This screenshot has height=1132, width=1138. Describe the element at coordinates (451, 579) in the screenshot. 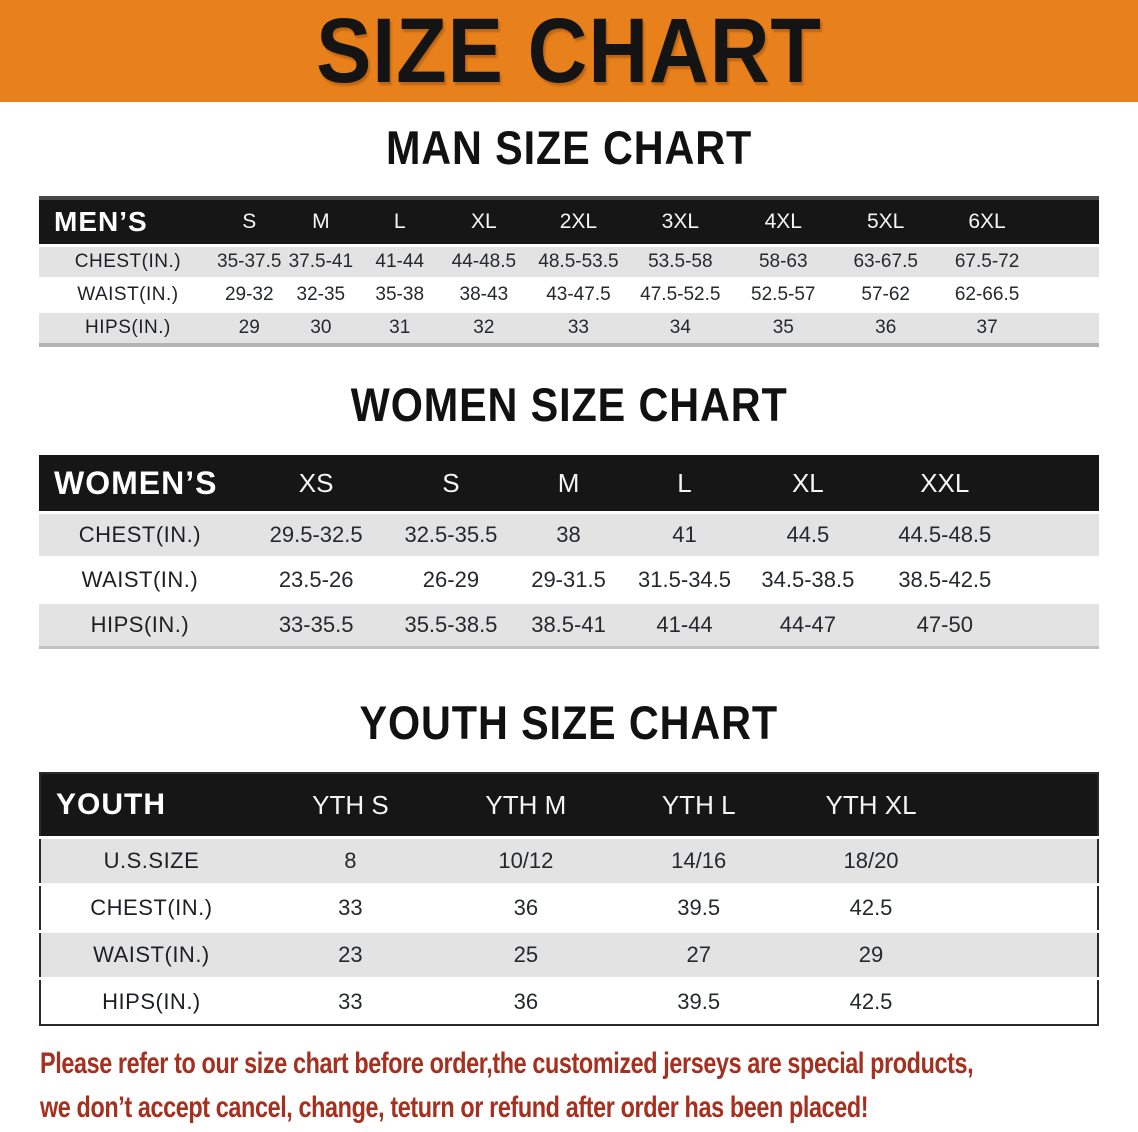

I see `size-value: 26-29` at that location.